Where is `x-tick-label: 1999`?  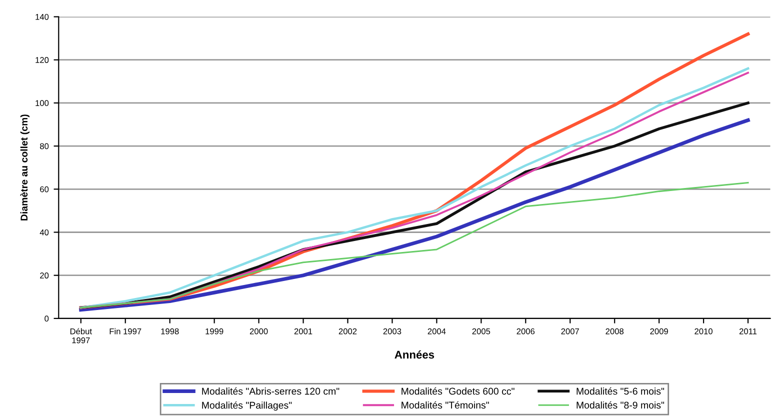
x-tick-label: 1999 is located at coordinates (215, 331).